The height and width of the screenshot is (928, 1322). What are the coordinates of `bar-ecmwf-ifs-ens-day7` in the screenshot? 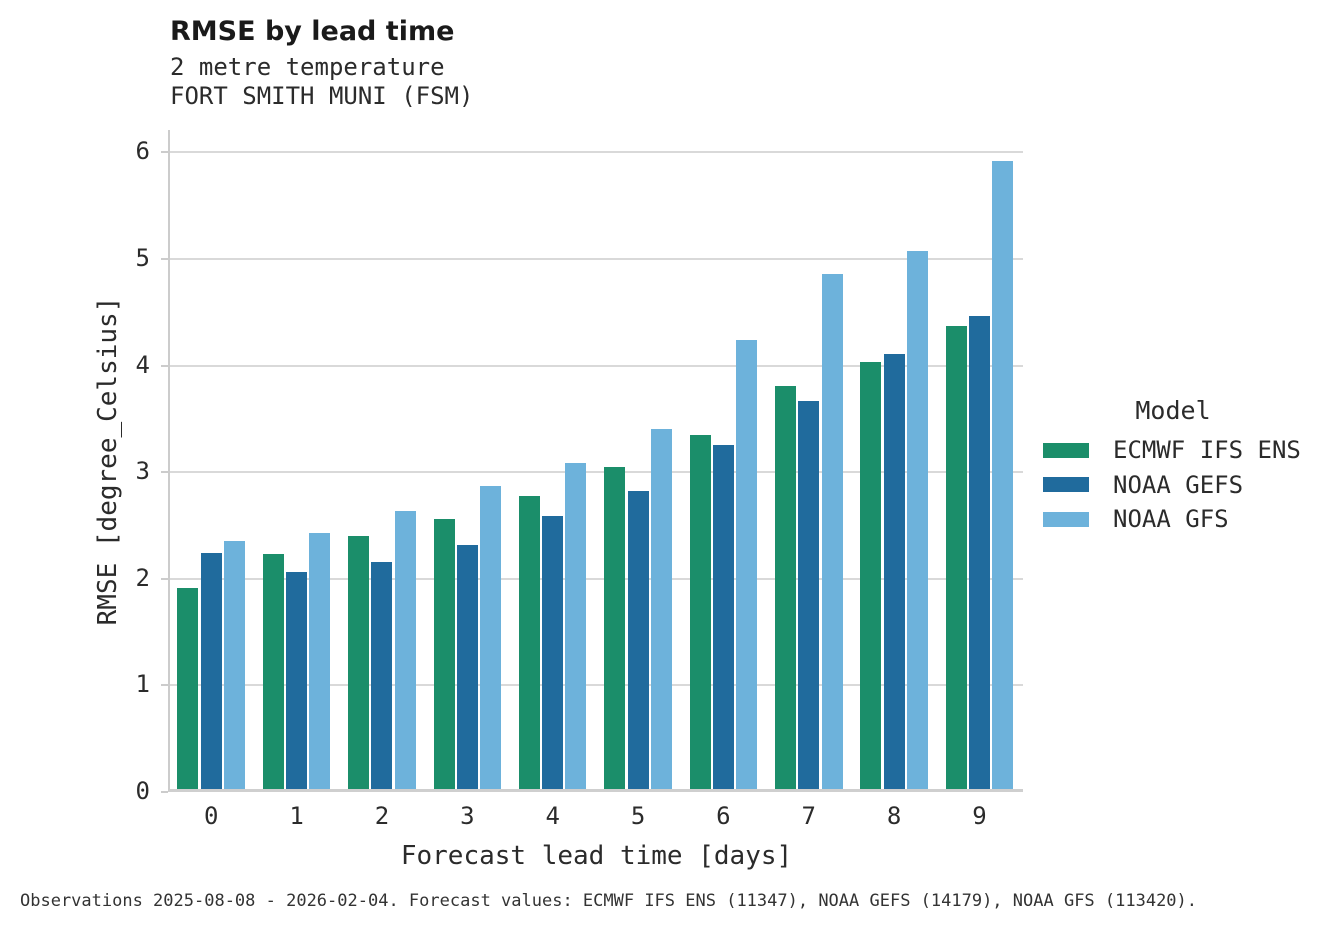 It's located at (785, 587).